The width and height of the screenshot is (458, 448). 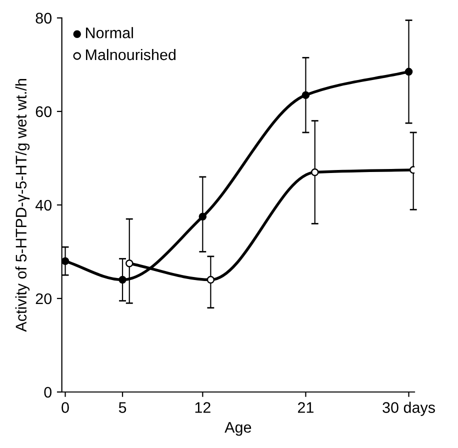 What do you see at coordinates (131, 54) in the screenshot?
I see `legend-label: Malnourished` at bounding box center [131, 54].